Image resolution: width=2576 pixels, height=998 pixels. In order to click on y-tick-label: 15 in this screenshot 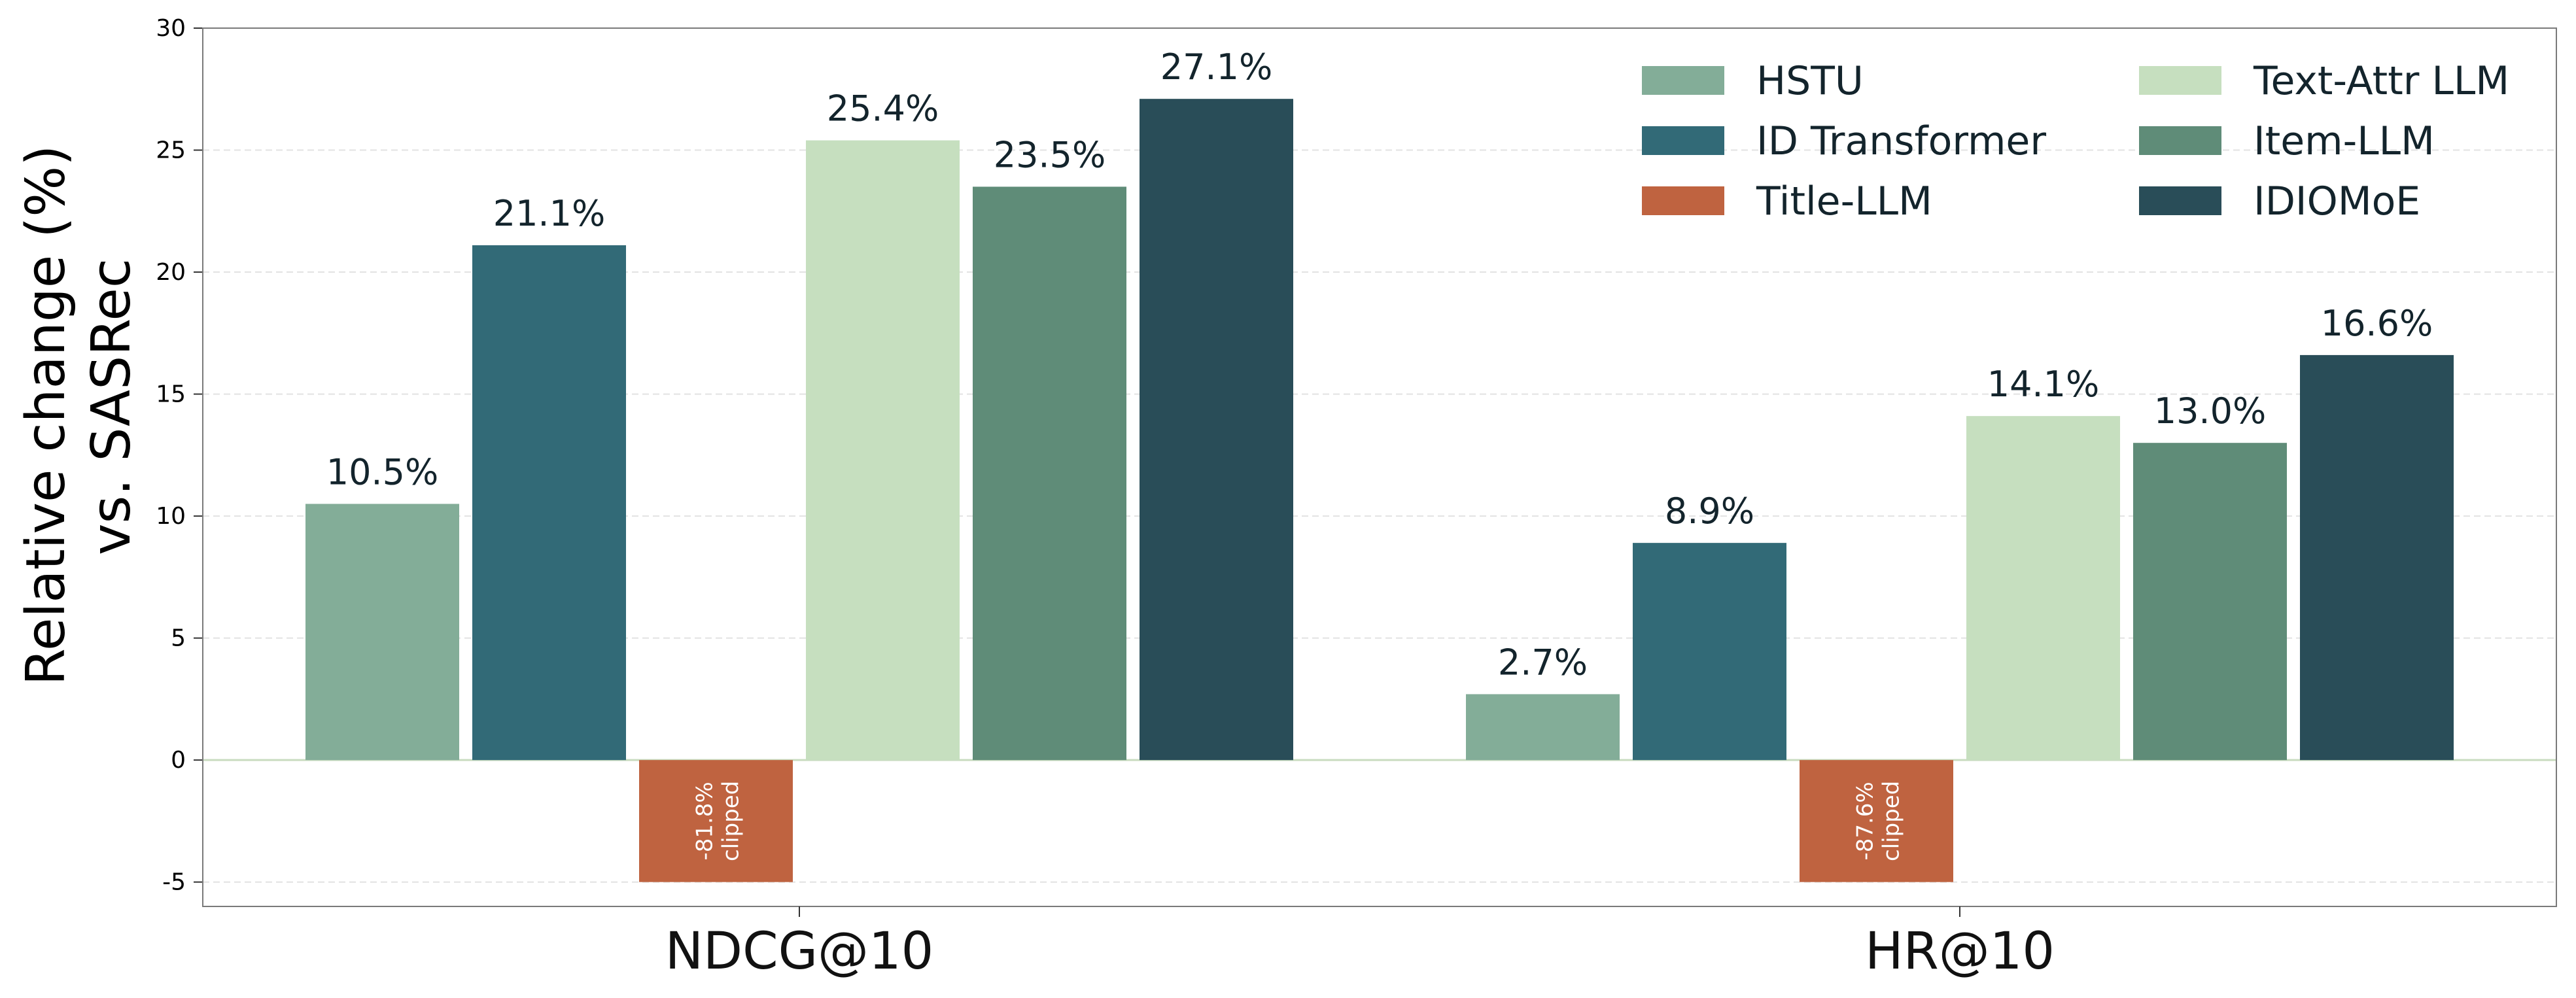, I will do `click(171, 395)`.